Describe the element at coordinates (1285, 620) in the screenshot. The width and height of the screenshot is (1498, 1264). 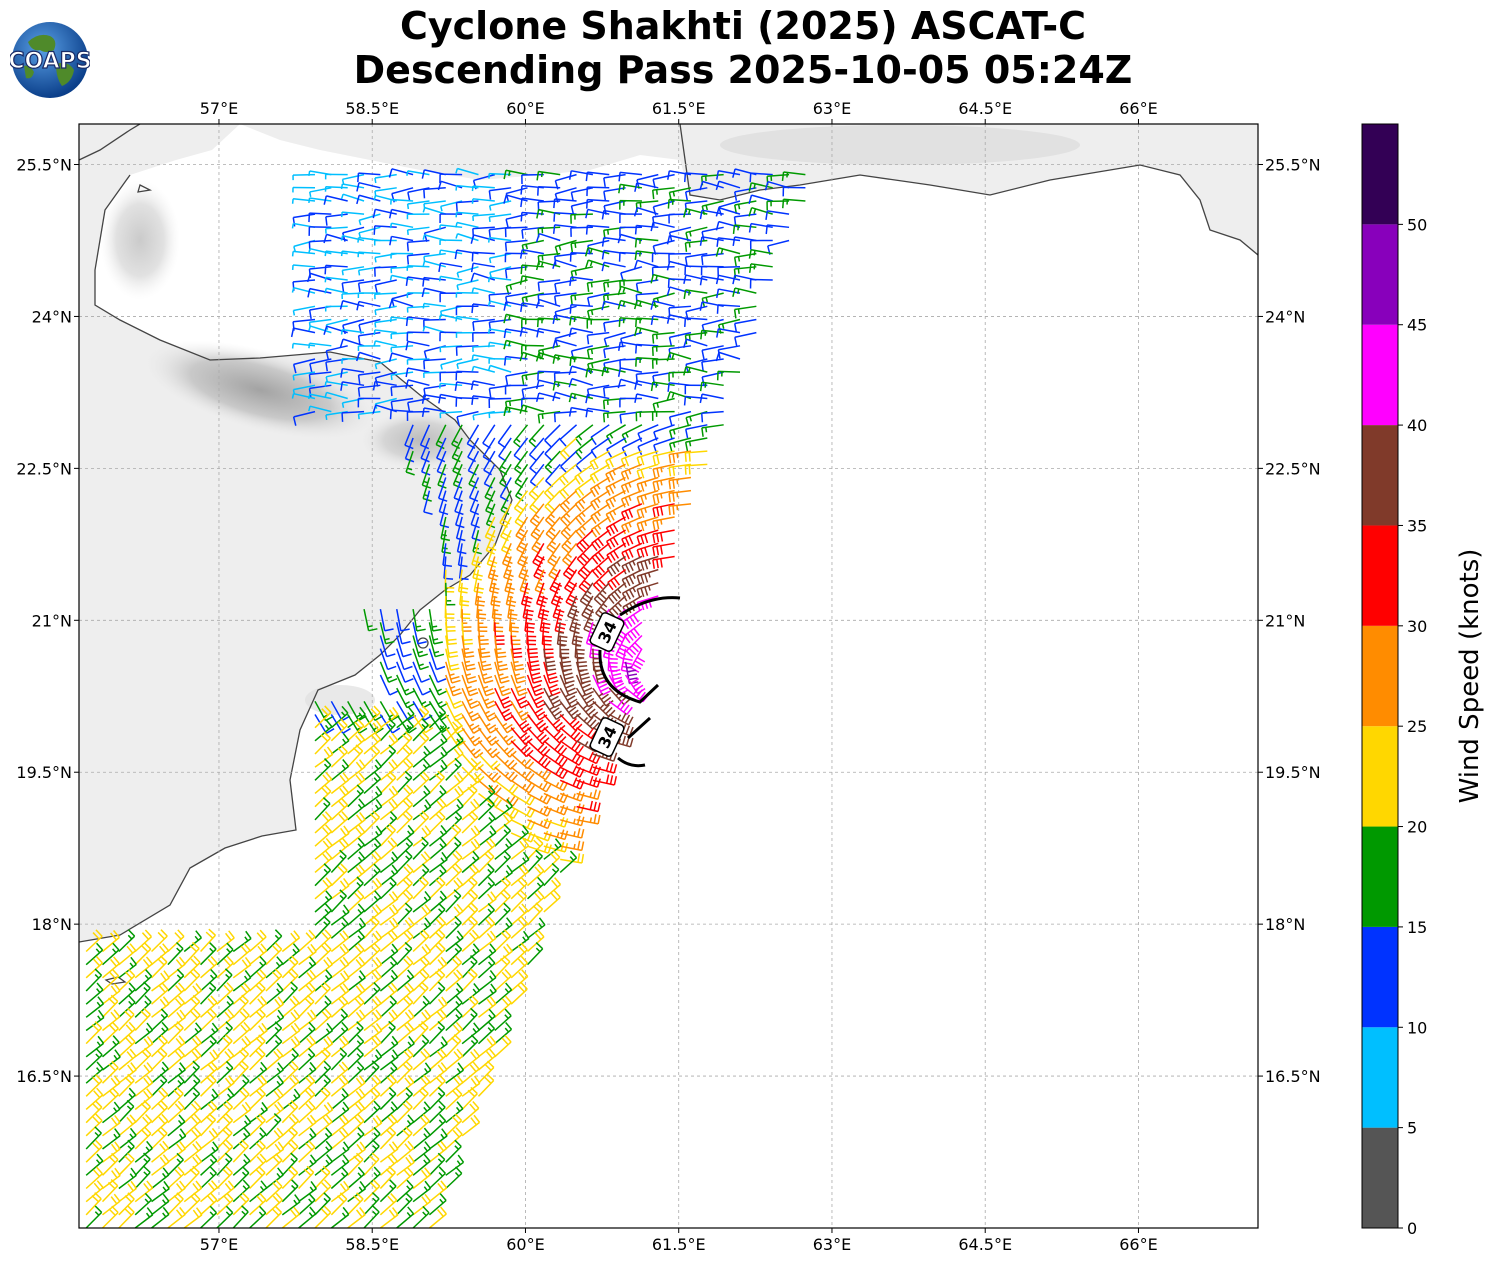
I see `lat-label-right-3: 21°N` at that location.